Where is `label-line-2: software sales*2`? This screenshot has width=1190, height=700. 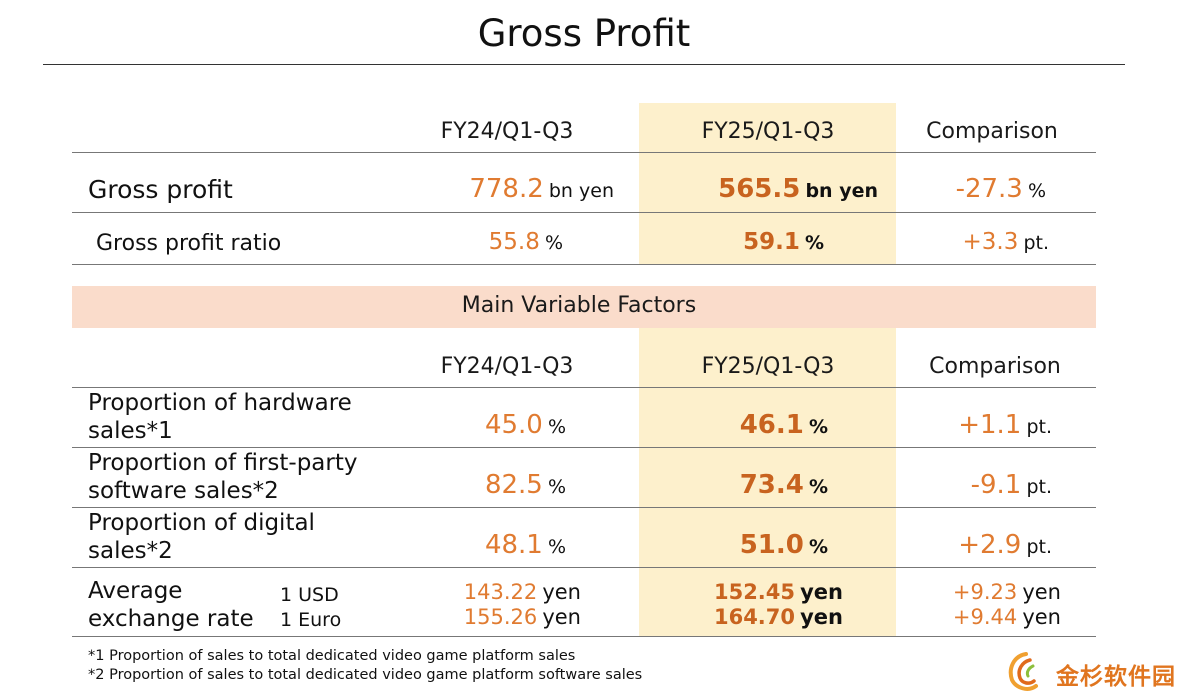 label-line-2: software sales*2 is located at coordinates (183, 491).